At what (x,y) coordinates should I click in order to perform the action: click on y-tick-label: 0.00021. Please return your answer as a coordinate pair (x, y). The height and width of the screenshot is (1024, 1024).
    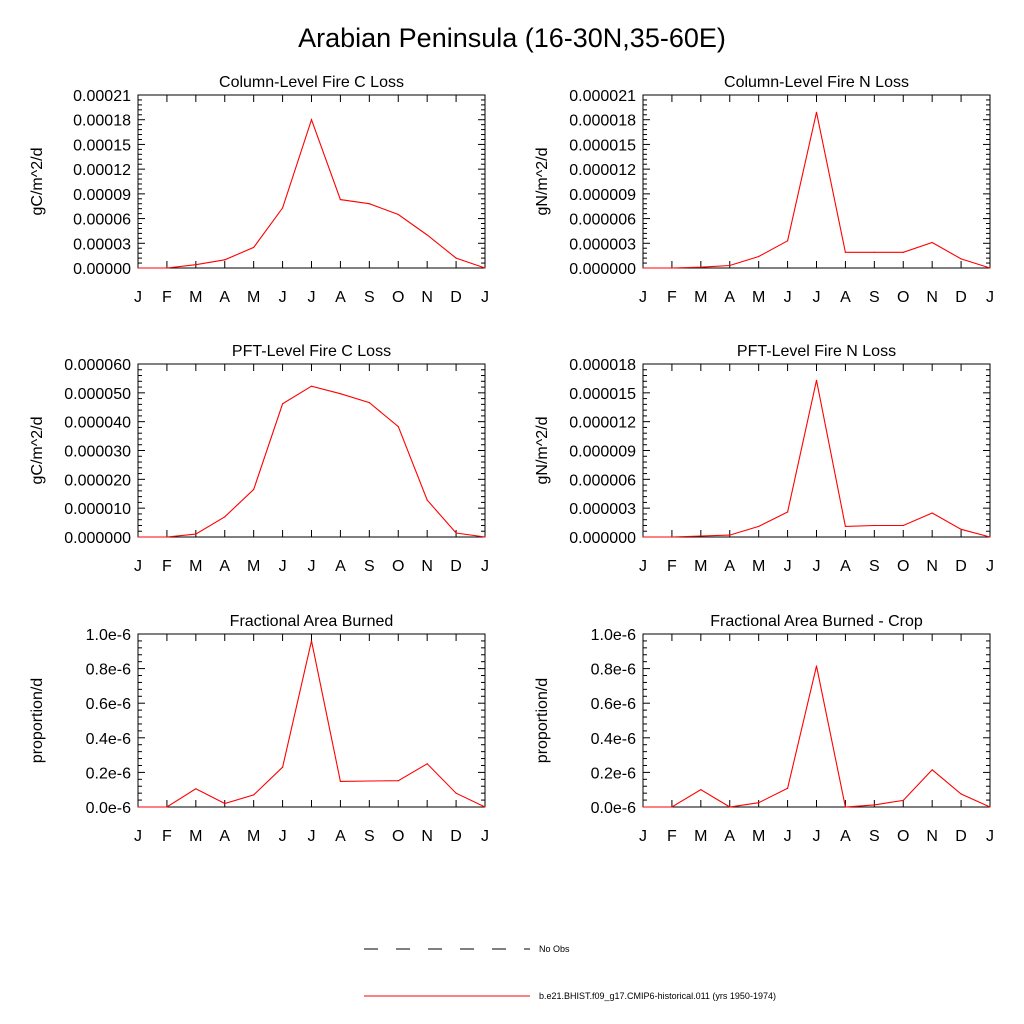
    Looking at the image, I should click on (102, 96).